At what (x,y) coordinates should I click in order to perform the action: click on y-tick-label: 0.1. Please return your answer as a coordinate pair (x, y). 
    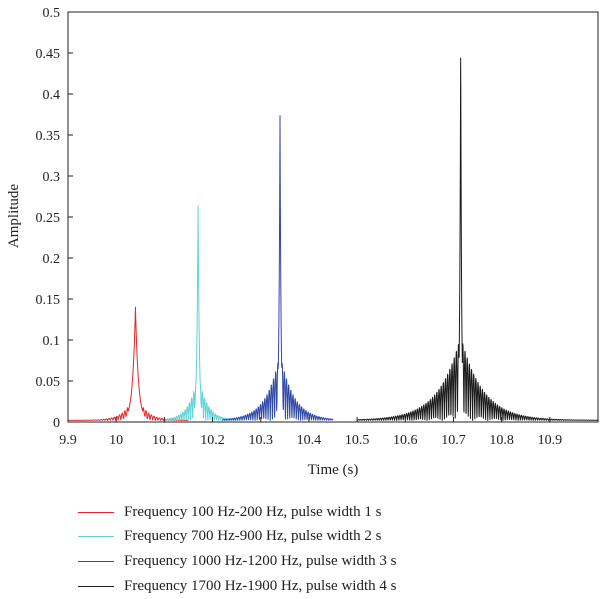
    Looking at the image, I should click on (52, 341).